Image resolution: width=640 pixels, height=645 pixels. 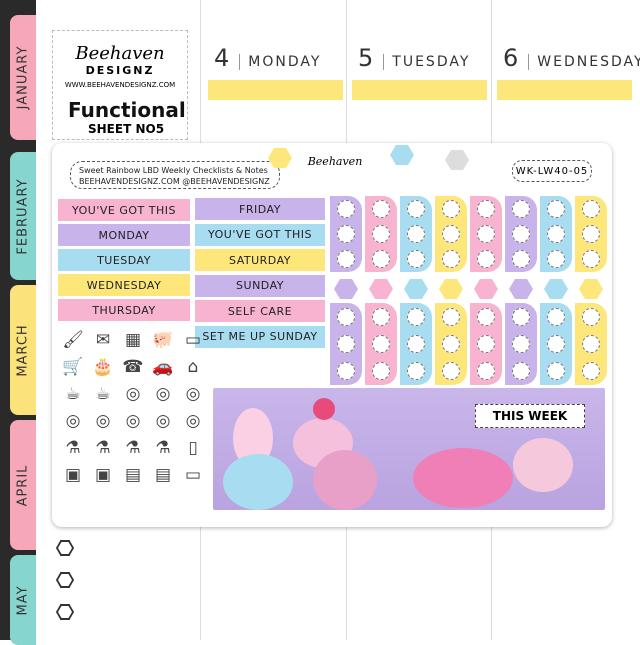 I want to click on tab-january: JANUARY, so click(x=23, y=77).